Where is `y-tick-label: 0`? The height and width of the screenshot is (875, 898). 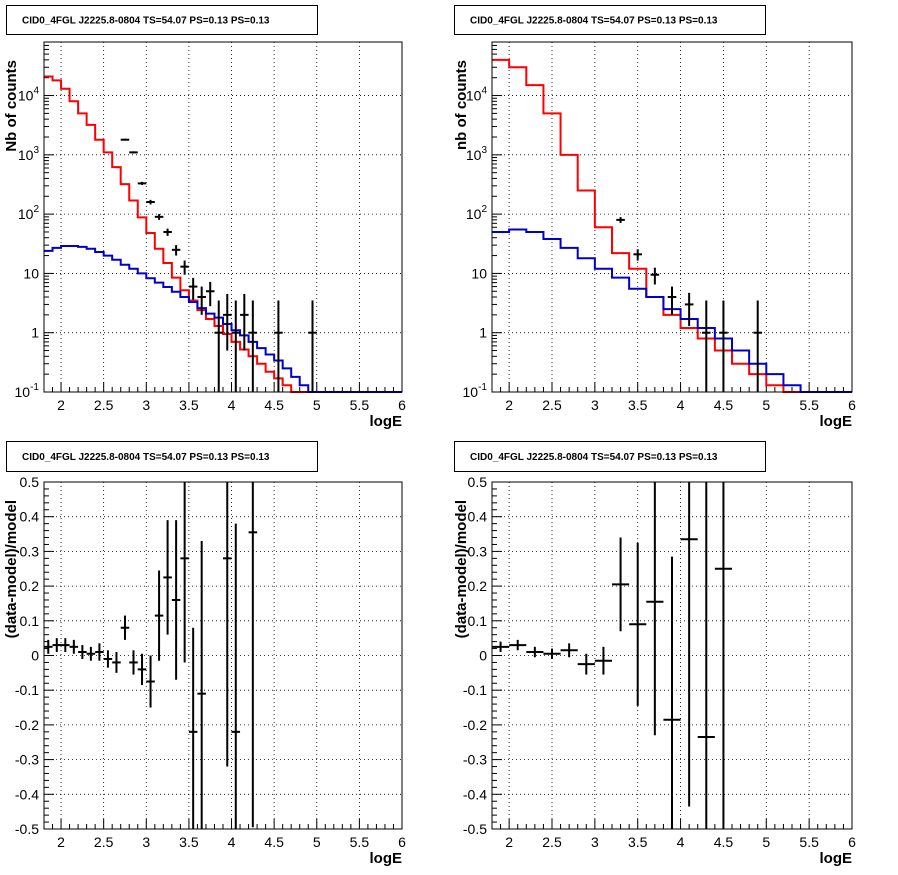 y-tick-label: 0 is located at coordinates (35, 656).